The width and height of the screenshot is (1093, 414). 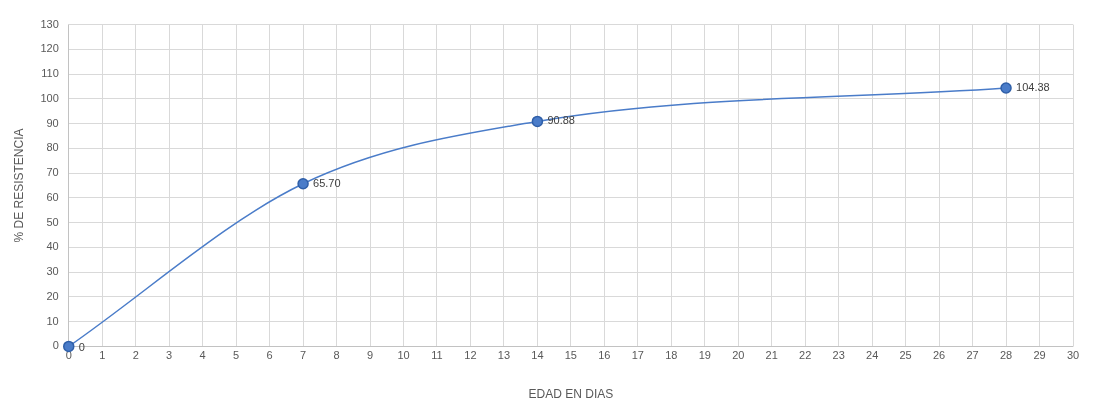 I want to click on y-tick-label: 110, so click(x=50, y=73).